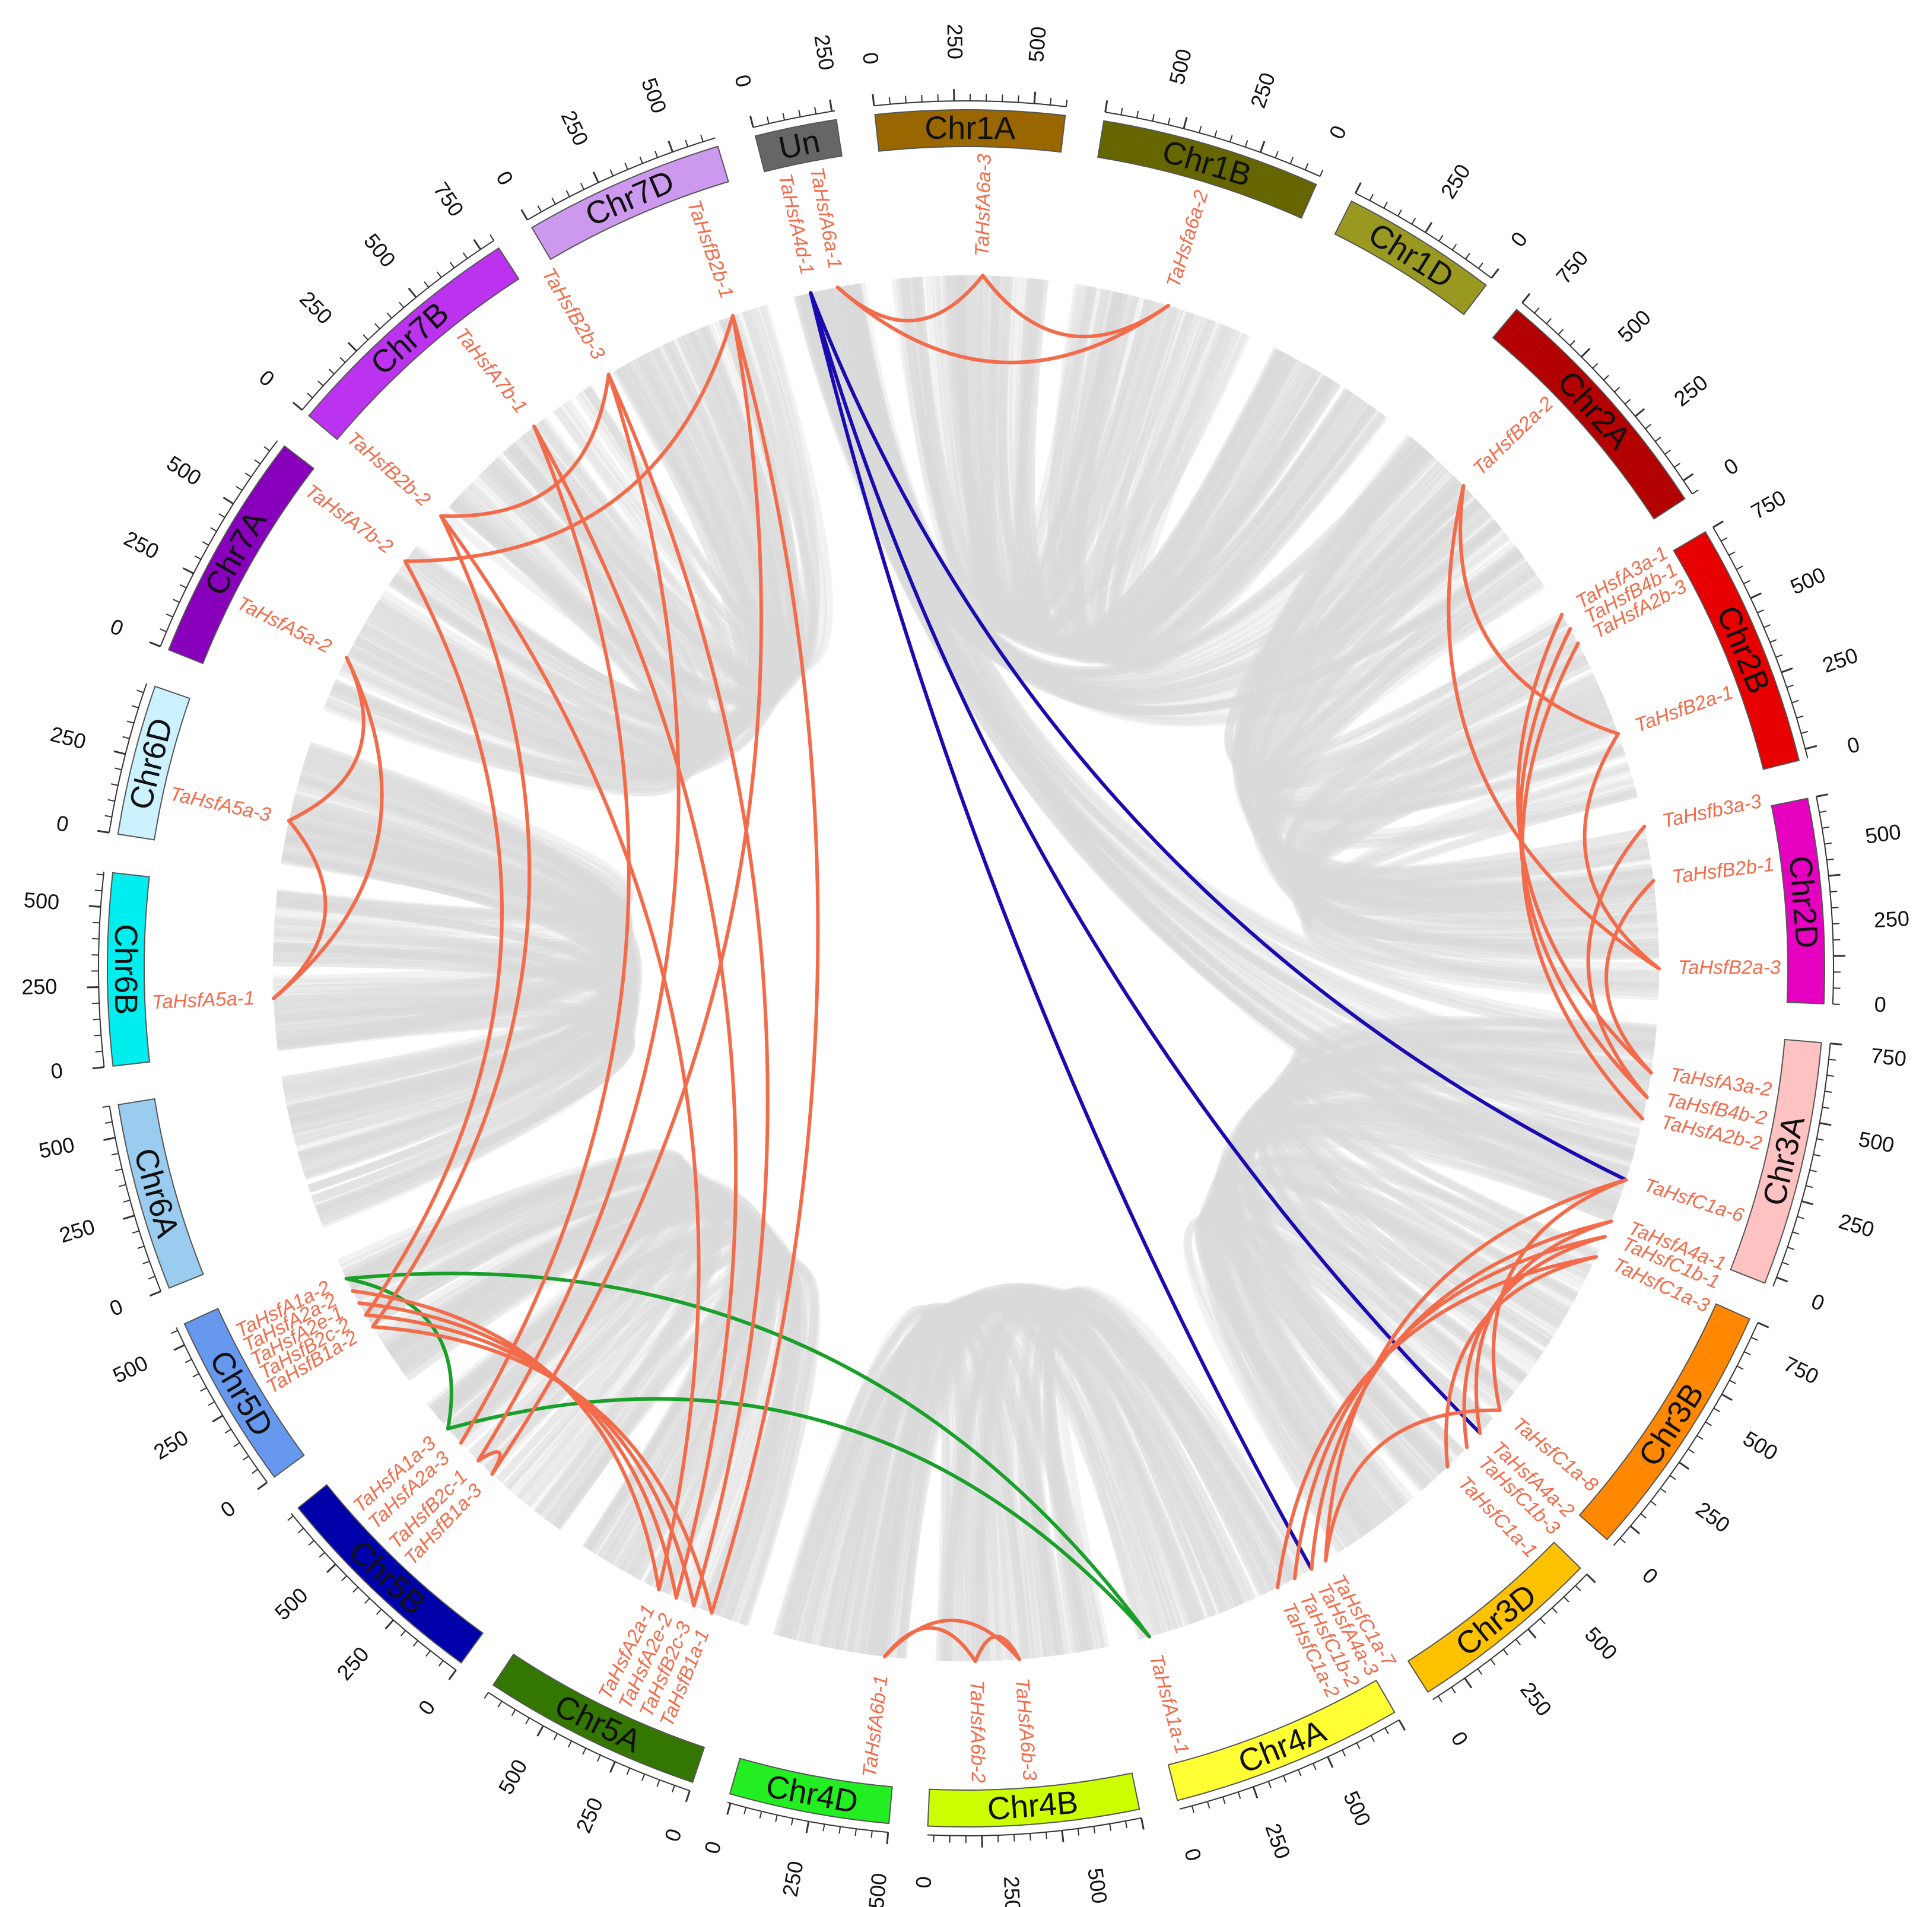 Image resolution: width=1932 pixels, height=1907 pixels. Describe the element at coordinates (1594, 410) in the screenshot. I see `chromosome-name: Chr2A` at that location.